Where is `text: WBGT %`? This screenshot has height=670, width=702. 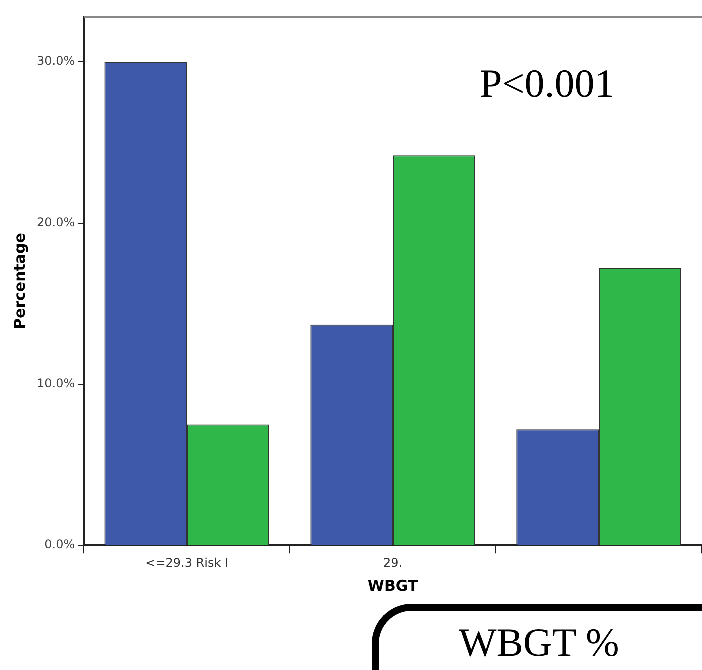
text: WBGT % is located at coordinates (537, 637).